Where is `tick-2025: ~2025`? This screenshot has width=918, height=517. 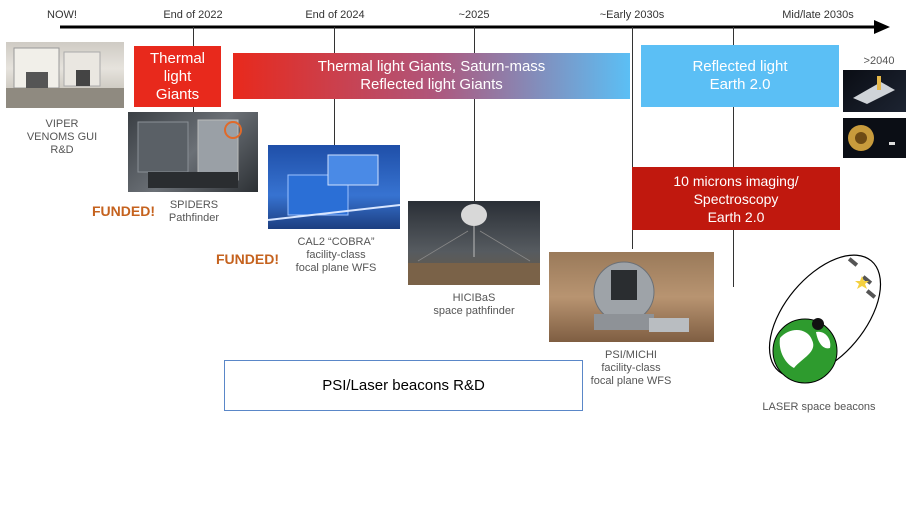 tick-2025: ~2025 is located at coordinates (474, 15).